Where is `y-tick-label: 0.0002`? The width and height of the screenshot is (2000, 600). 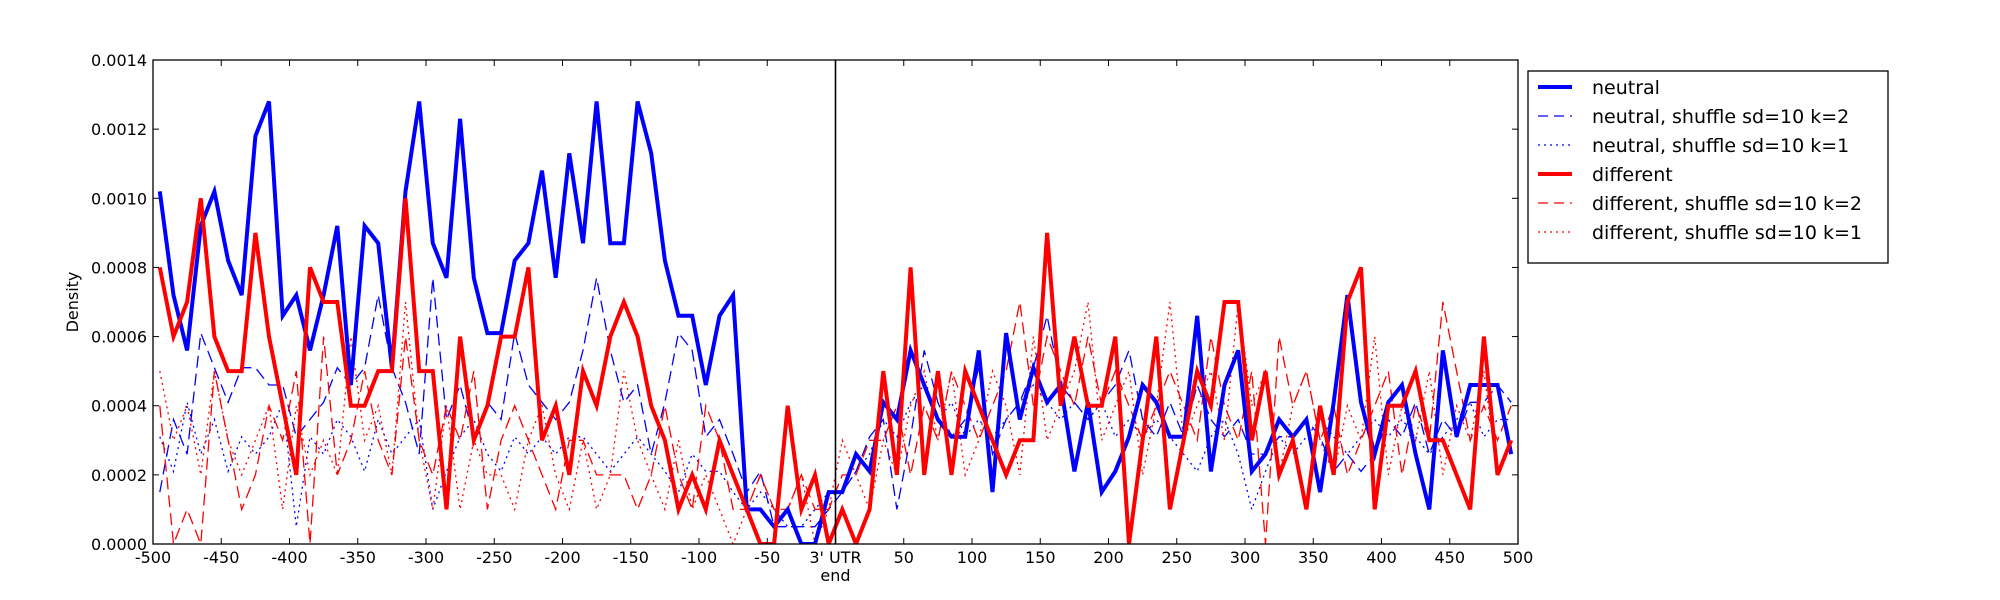 y-tick-label: 0.0002 is located at coordinates (119, 475).